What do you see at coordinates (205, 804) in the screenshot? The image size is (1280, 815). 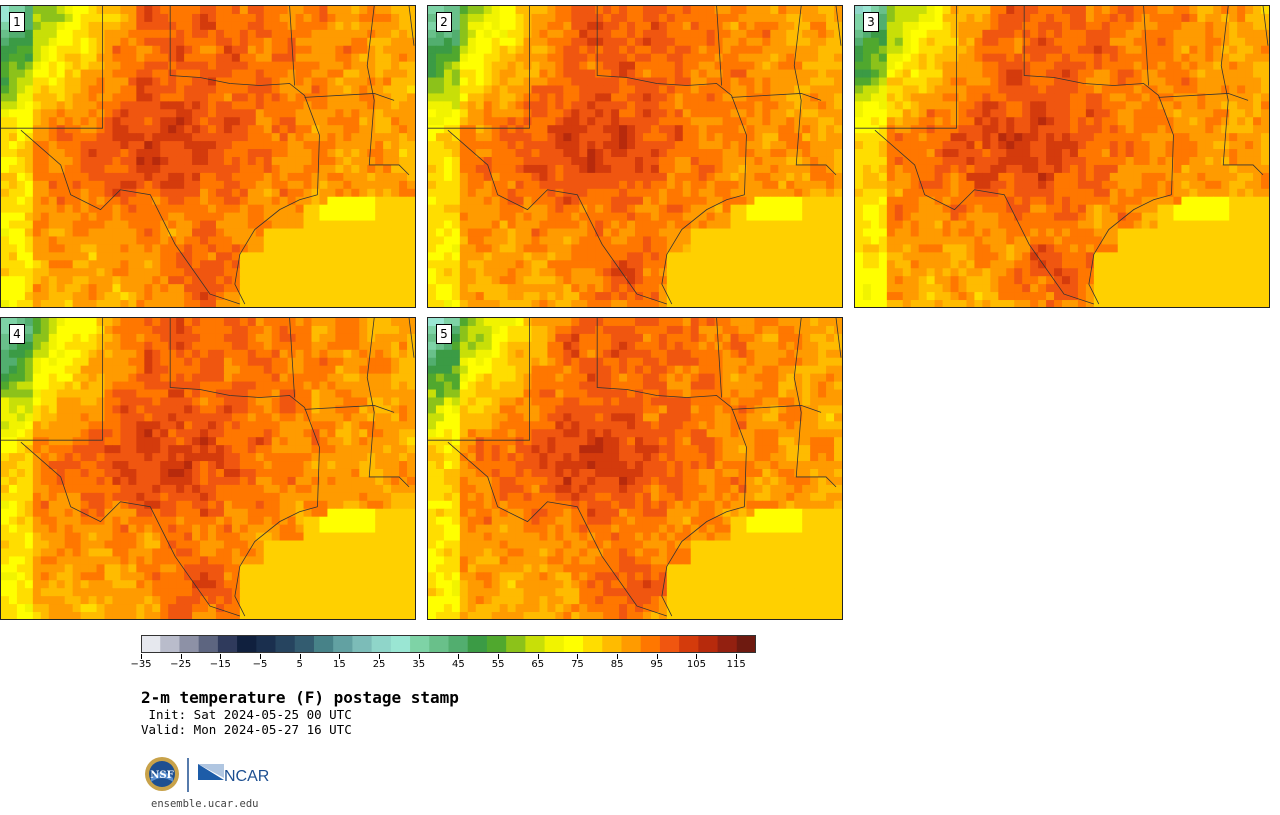 I see `source-url: ensemble.ucar.edu` at bounding box center [205, 804].